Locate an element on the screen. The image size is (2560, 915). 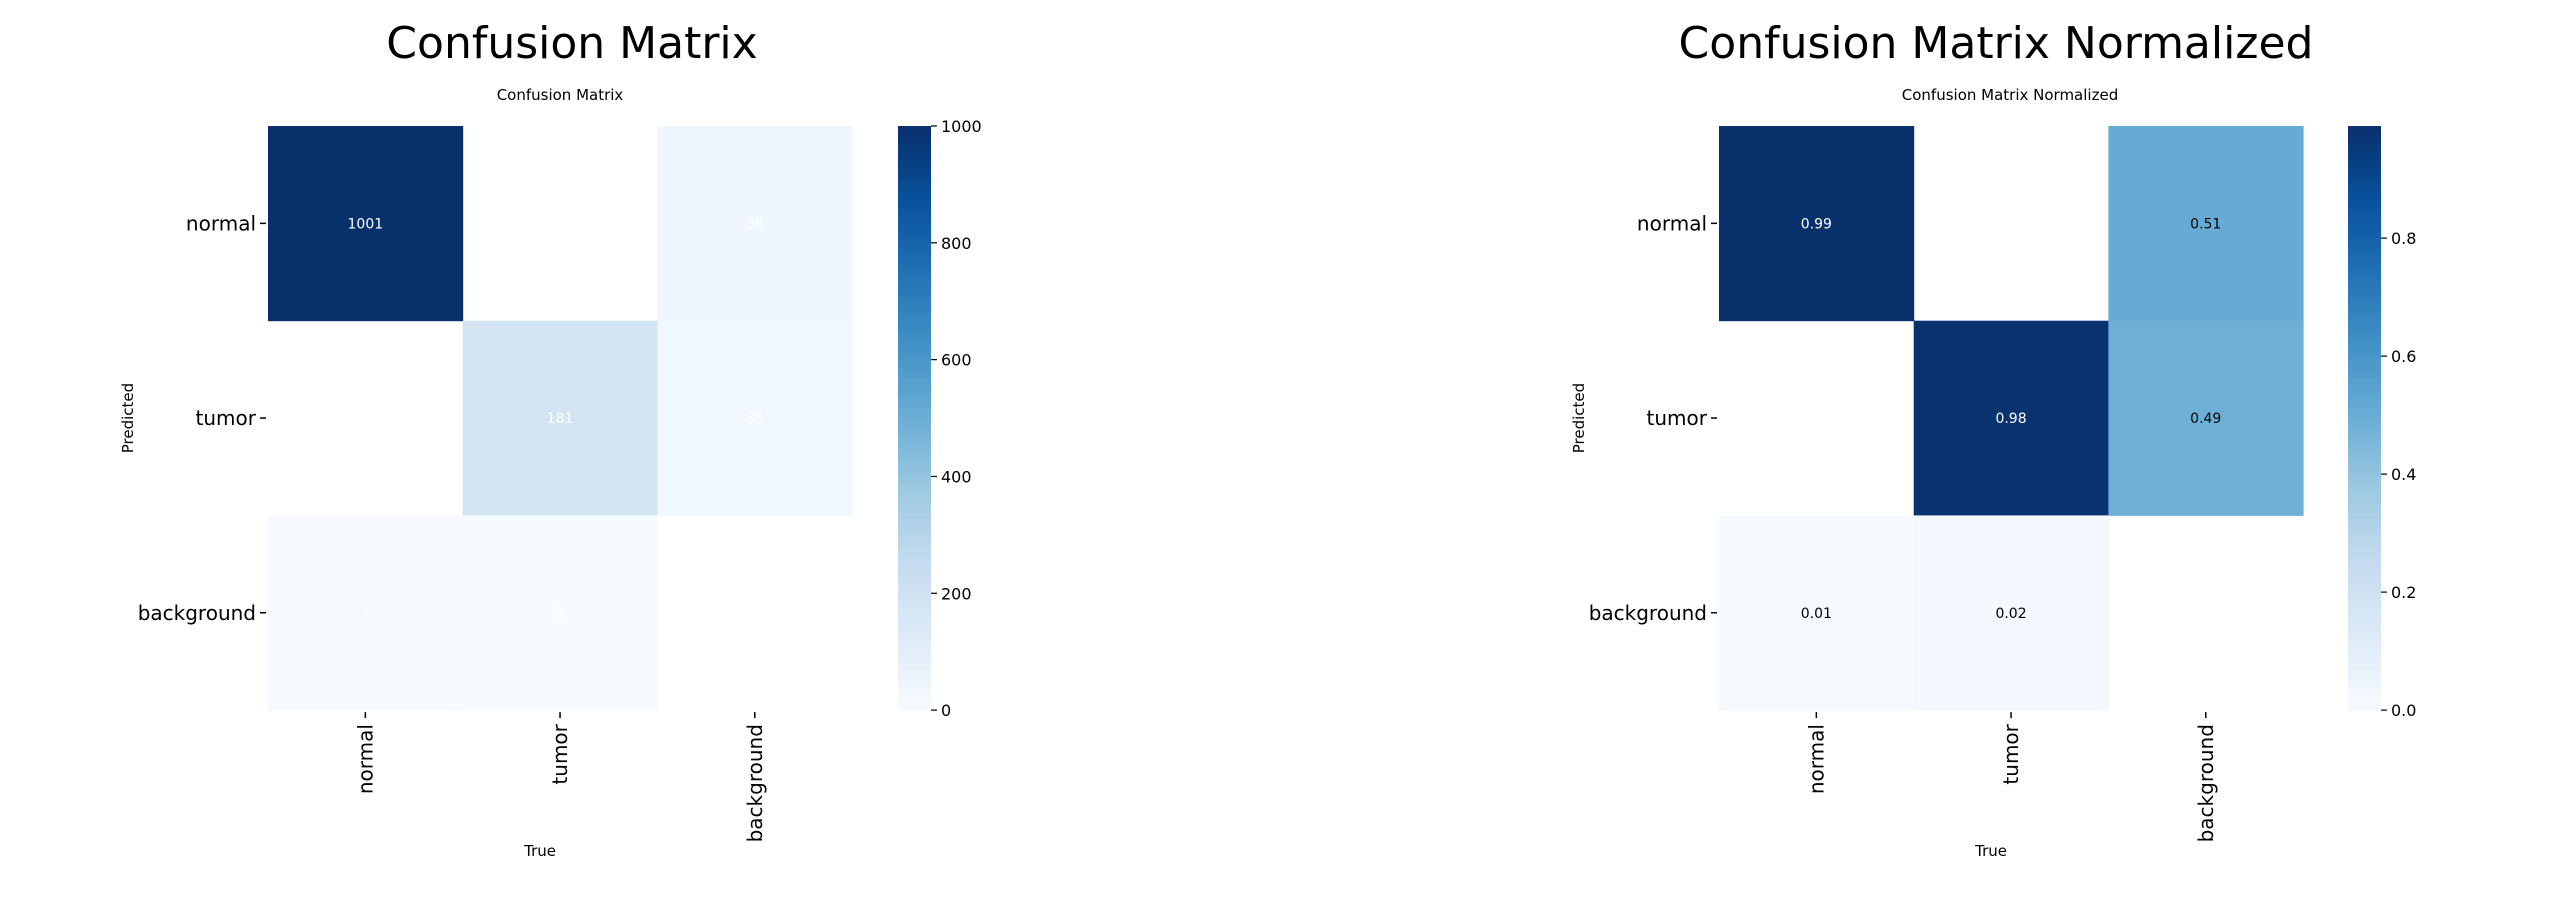
x-tick-label-normal: normal is located at coordinates (365, 759).